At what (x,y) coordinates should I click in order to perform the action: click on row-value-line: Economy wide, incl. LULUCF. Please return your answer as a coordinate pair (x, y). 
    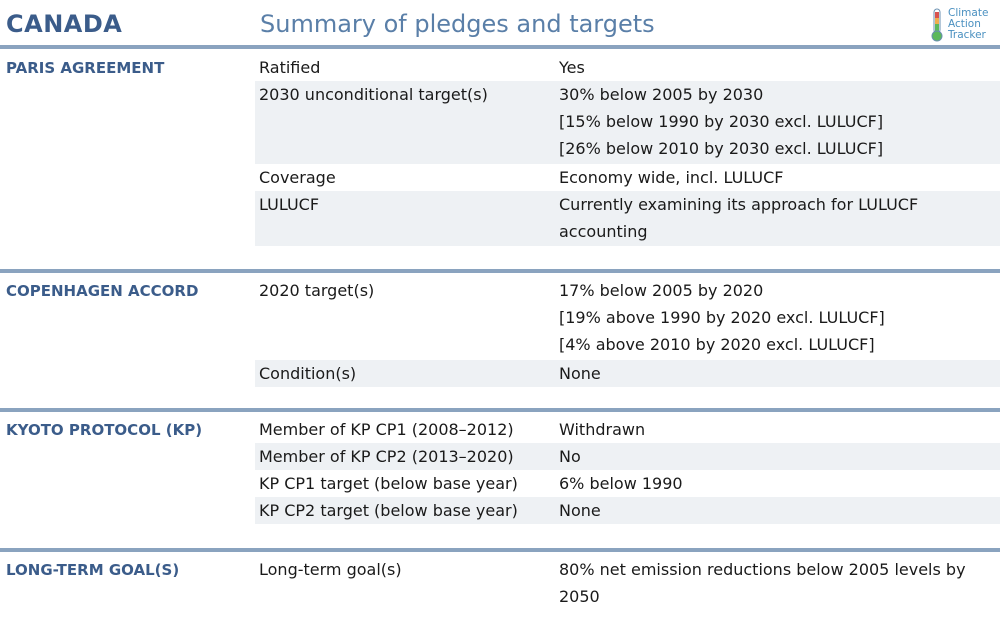
    Looking at the image, I should click on (671, 177).